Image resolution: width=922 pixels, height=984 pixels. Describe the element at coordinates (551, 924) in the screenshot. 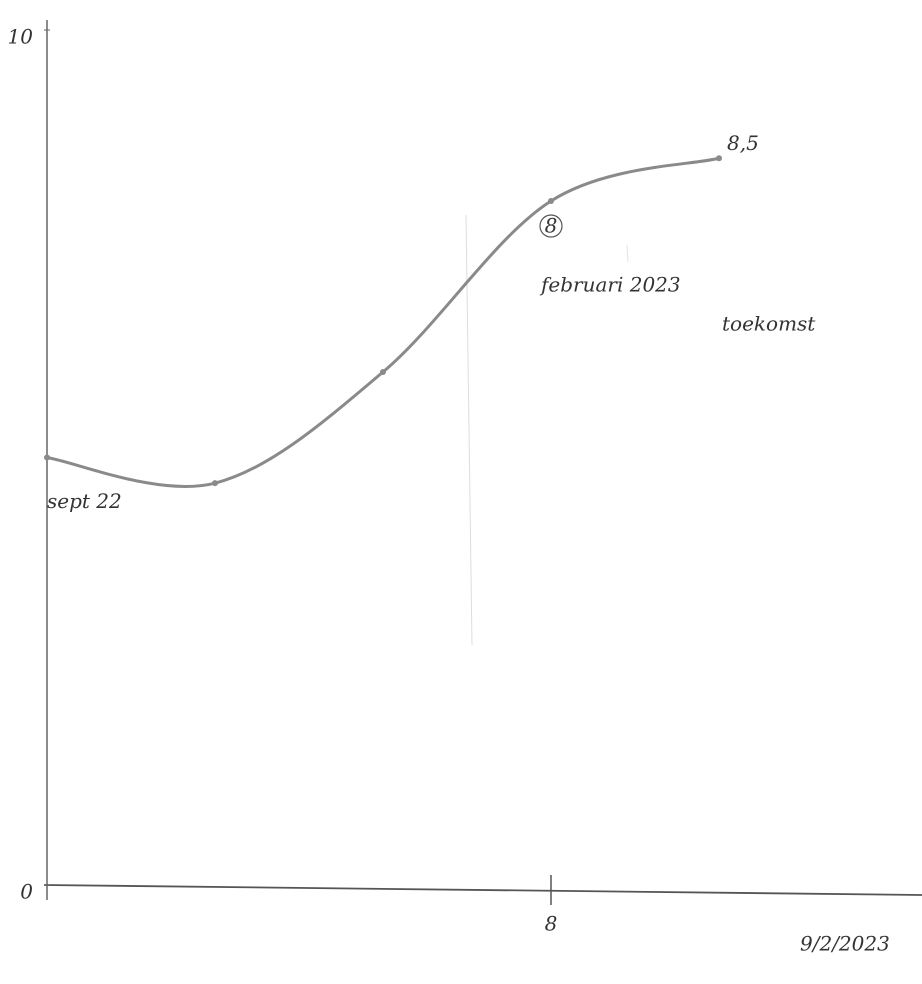

I see `x-axis-label: 8` at that location.